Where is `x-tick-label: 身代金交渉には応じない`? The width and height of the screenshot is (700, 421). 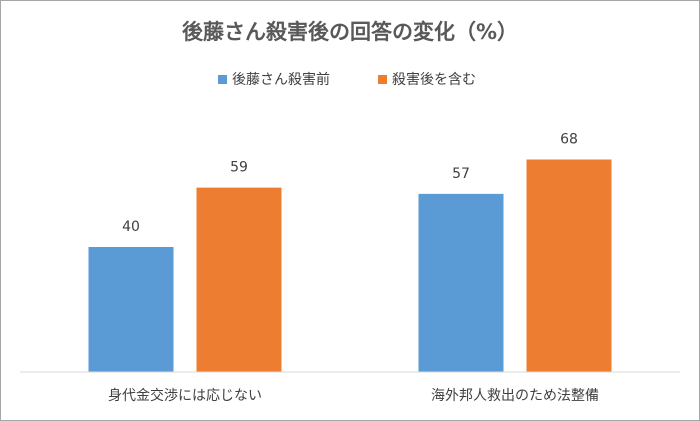
x-tick-label: 身代金交渉には応じない is located at coordinates (185, 395).